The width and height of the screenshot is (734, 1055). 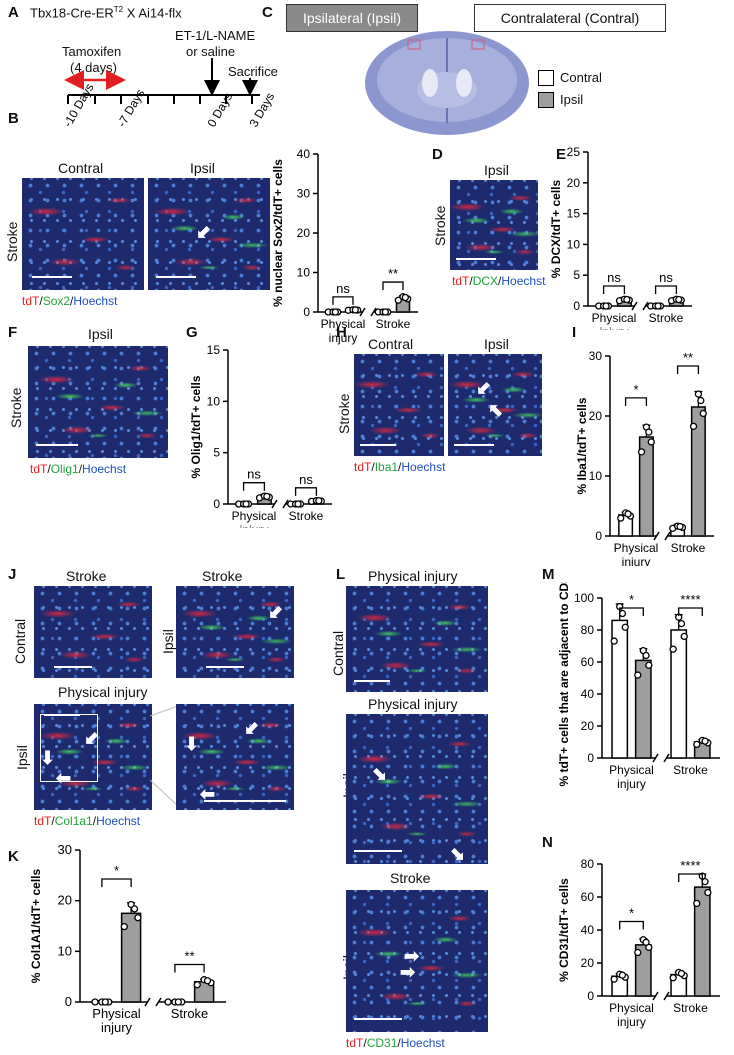 What do you see at coordinates (13, 332) in the screenshot?
I see `panel-label-f: F` at bounding box center [13, 332].